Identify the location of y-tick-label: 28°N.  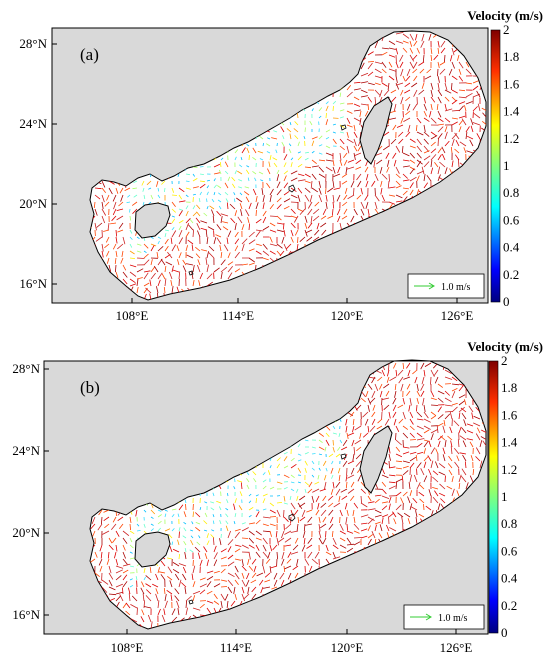
(26, 368).